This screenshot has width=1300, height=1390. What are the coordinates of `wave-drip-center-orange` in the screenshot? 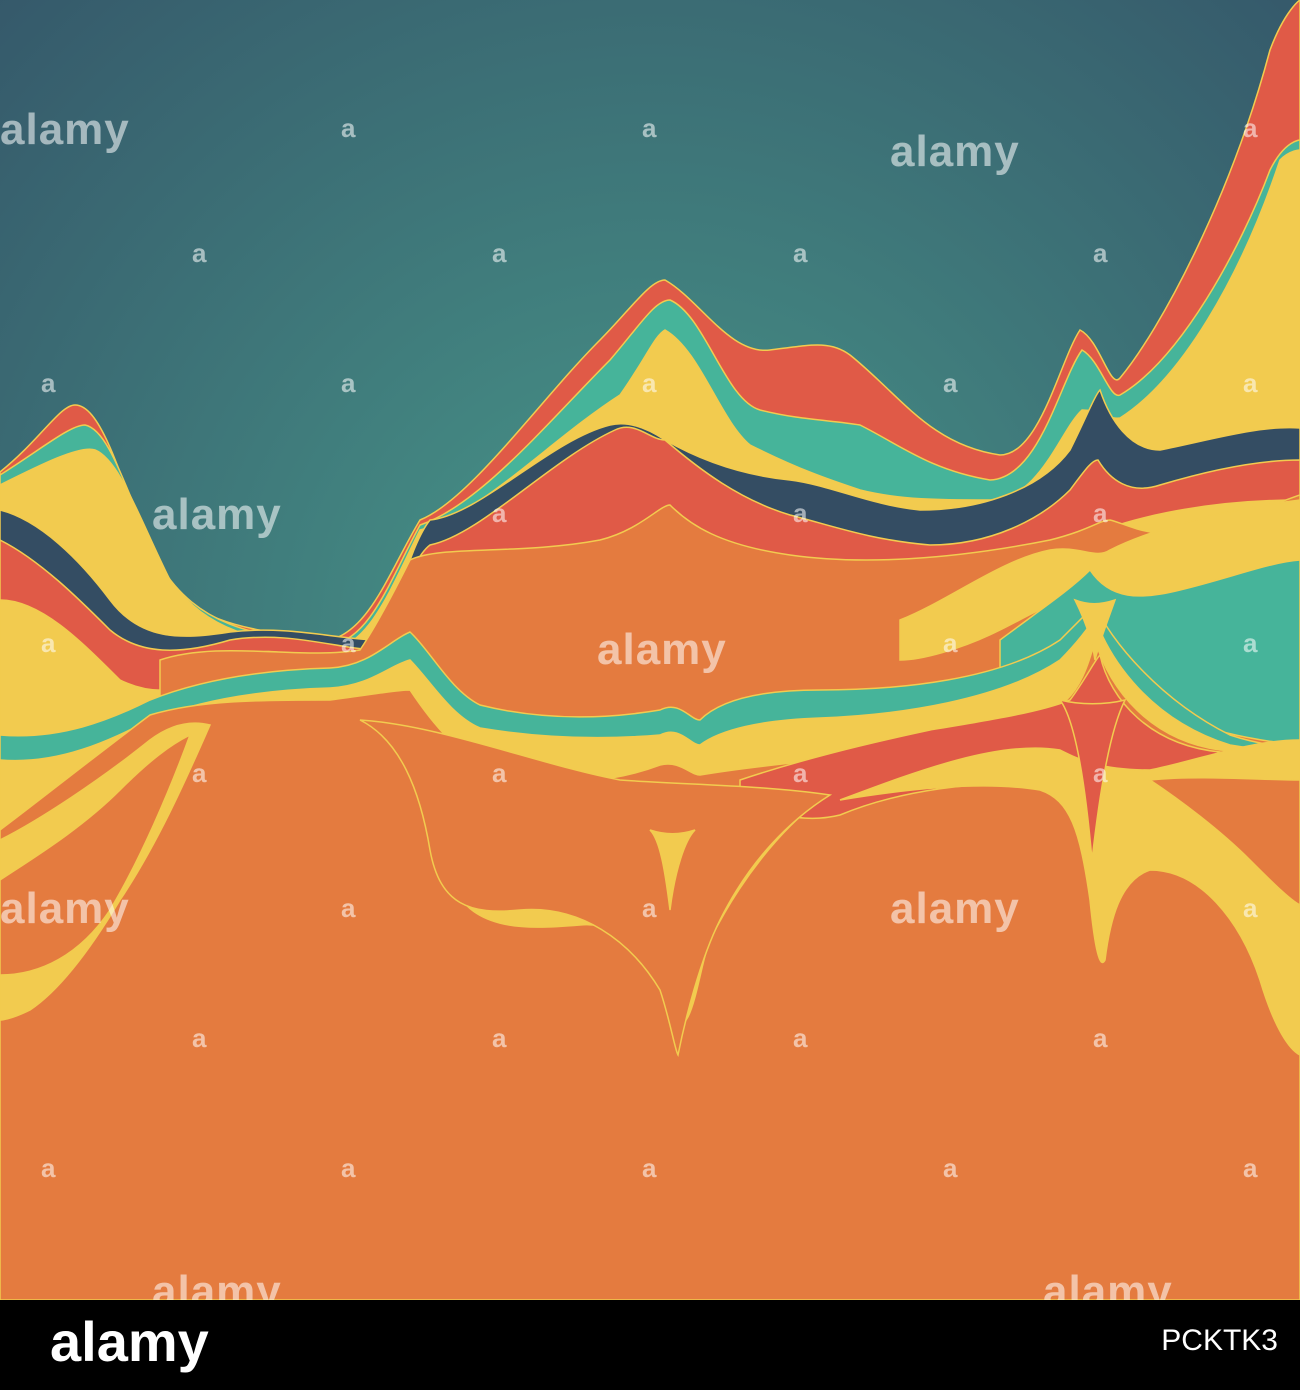 It's located at (596, 888).